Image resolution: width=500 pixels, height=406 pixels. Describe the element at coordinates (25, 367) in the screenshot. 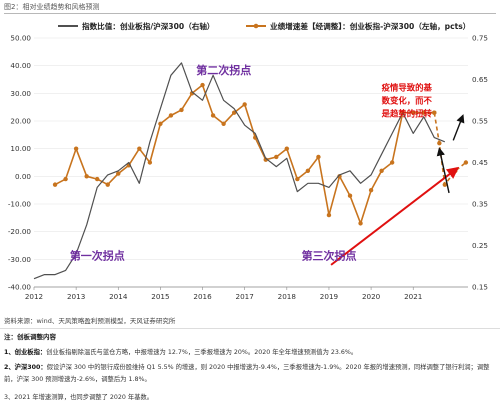

I see `note-2-label: 2、沪深300：` at that location.